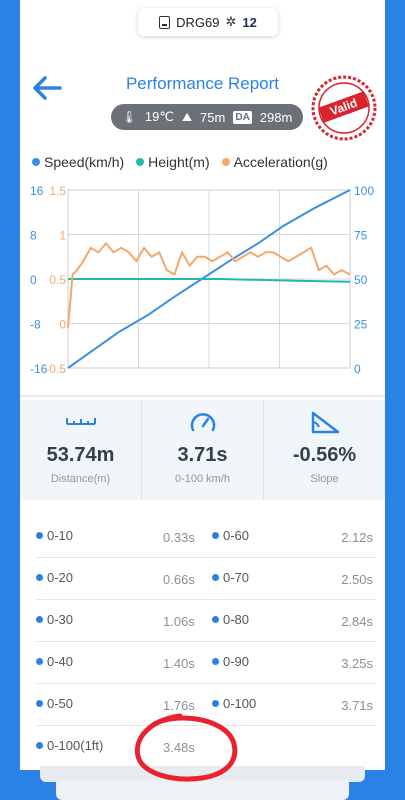 The image size is (405, 800). Describe the element at coordinates (62, 325) in the screenshot. I see `inner-tick-label: 0` at that location.